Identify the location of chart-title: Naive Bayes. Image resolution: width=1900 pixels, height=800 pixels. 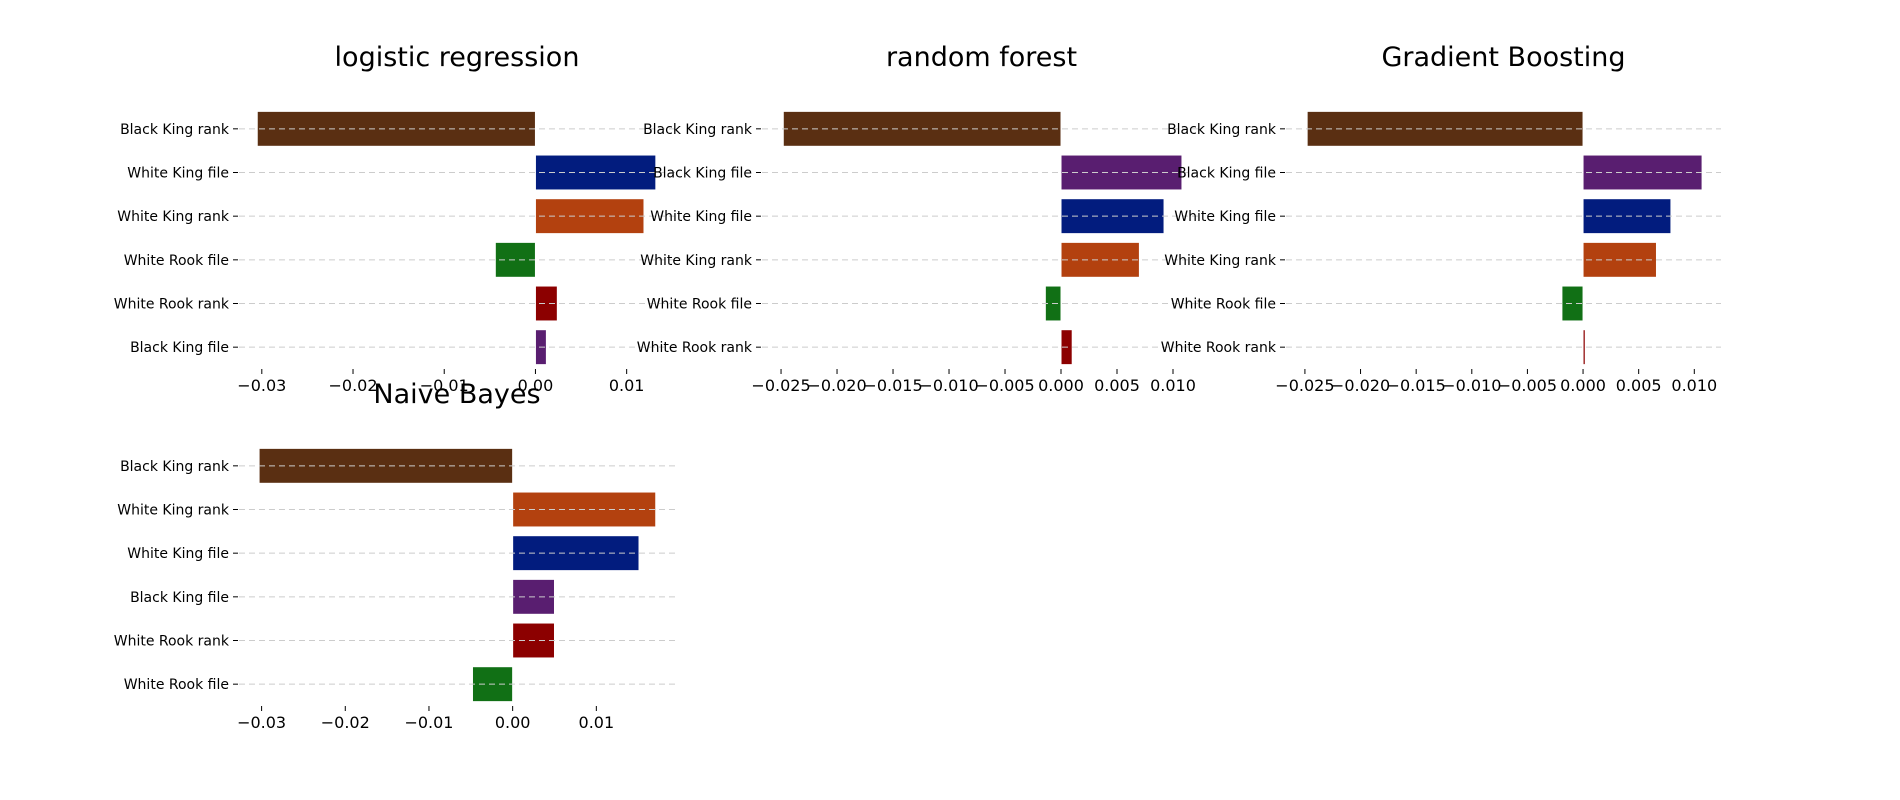
(456, 394).